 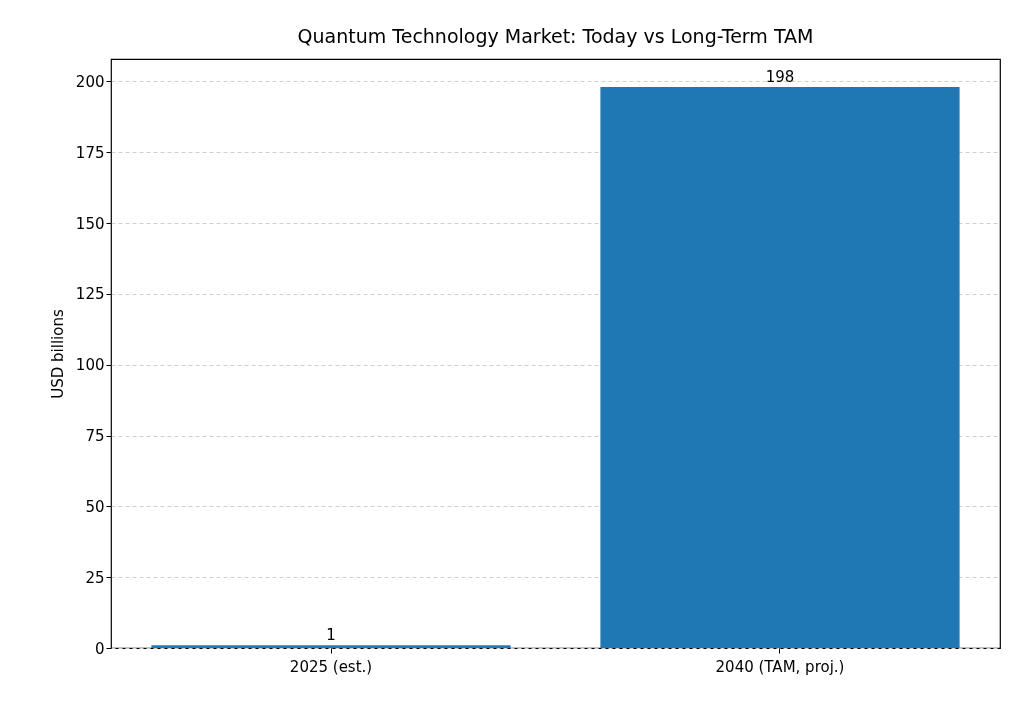 I want to click on x-tick-label: 2025 (est.), so click(x=331, y=666).